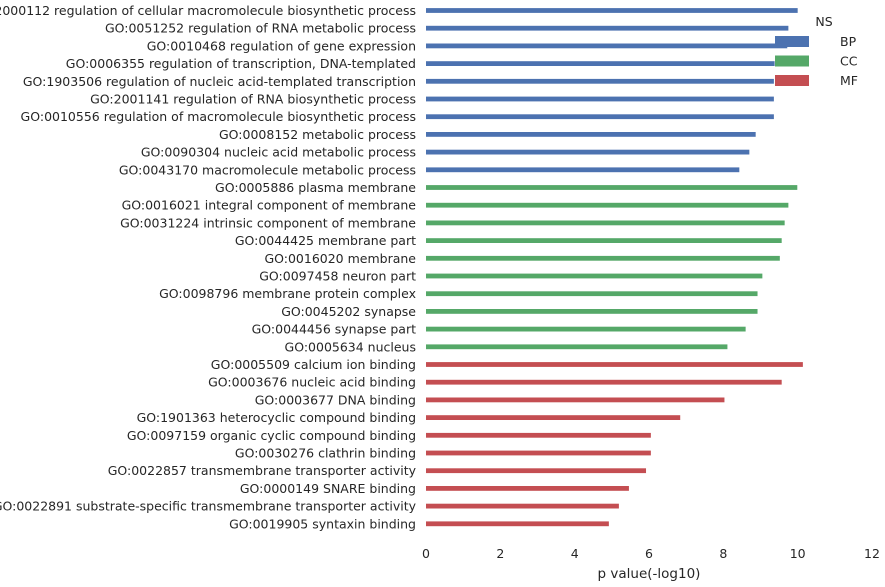 This screenshot has width=885, height=587. Describe the element at coordinates (348, 311) in the screenshot. I see `category-label: GO:0045202 synapse` at that location.